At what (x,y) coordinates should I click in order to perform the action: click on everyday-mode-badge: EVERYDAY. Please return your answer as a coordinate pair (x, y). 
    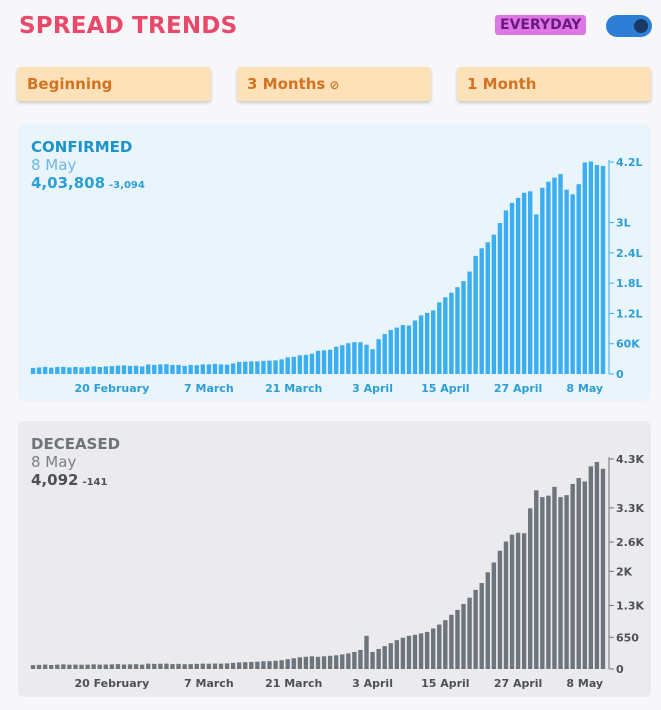
    Looking at the image, I should click on (541, 25).